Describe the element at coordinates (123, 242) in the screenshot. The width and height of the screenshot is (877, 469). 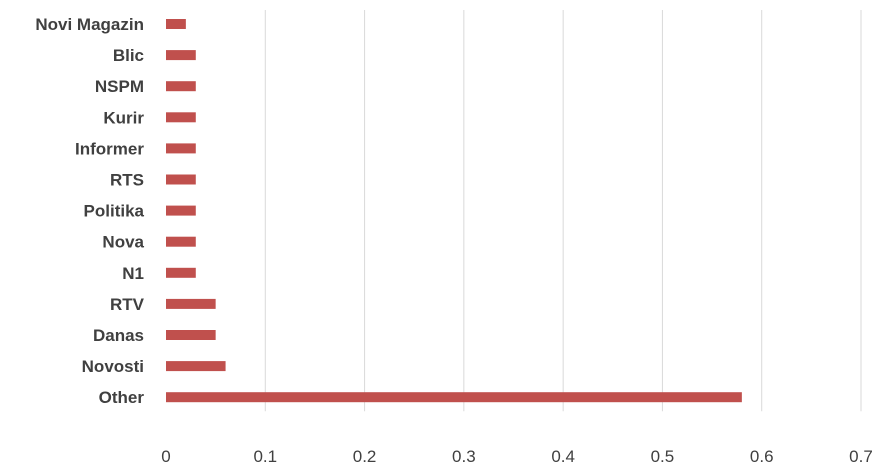
I see `category-label: Nova` at that location.